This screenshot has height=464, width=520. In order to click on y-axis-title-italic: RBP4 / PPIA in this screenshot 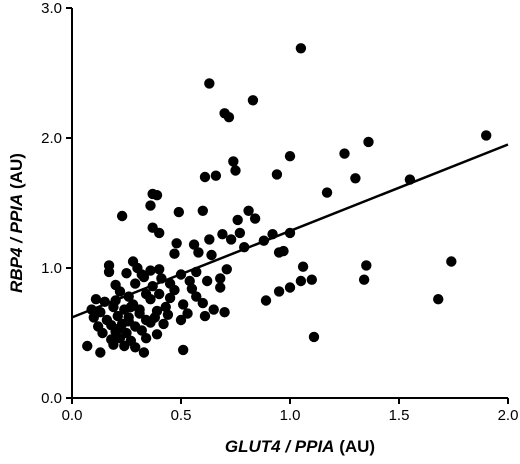, I will do `click(16, 243)`.